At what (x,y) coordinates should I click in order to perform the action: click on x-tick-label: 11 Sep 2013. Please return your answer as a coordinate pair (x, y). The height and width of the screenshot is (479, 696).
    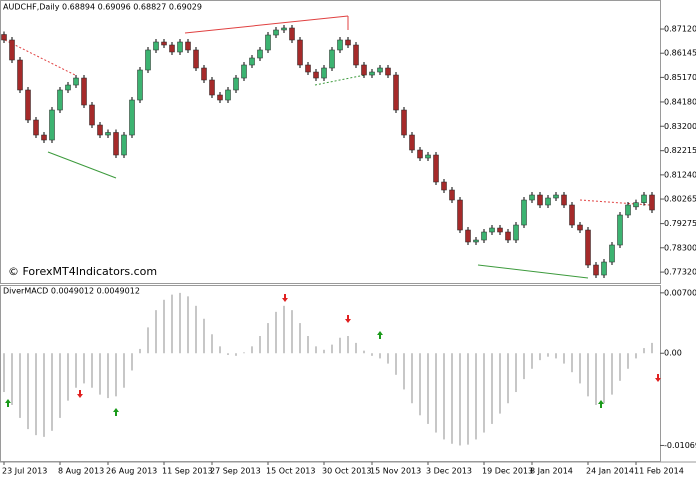
    Looking at the image, I should click on (187, 471).